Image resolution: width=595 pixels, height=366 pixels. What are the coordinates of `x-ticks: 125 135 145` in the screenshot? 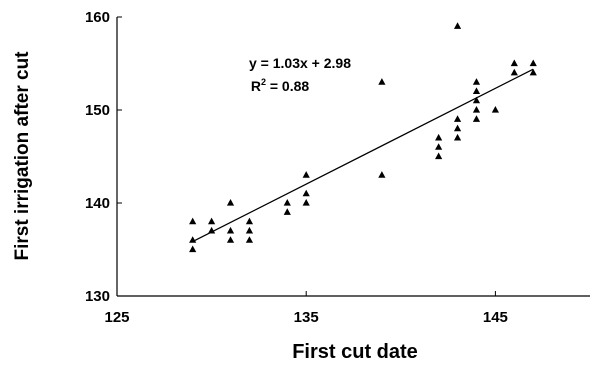 It's located at (306, 308).